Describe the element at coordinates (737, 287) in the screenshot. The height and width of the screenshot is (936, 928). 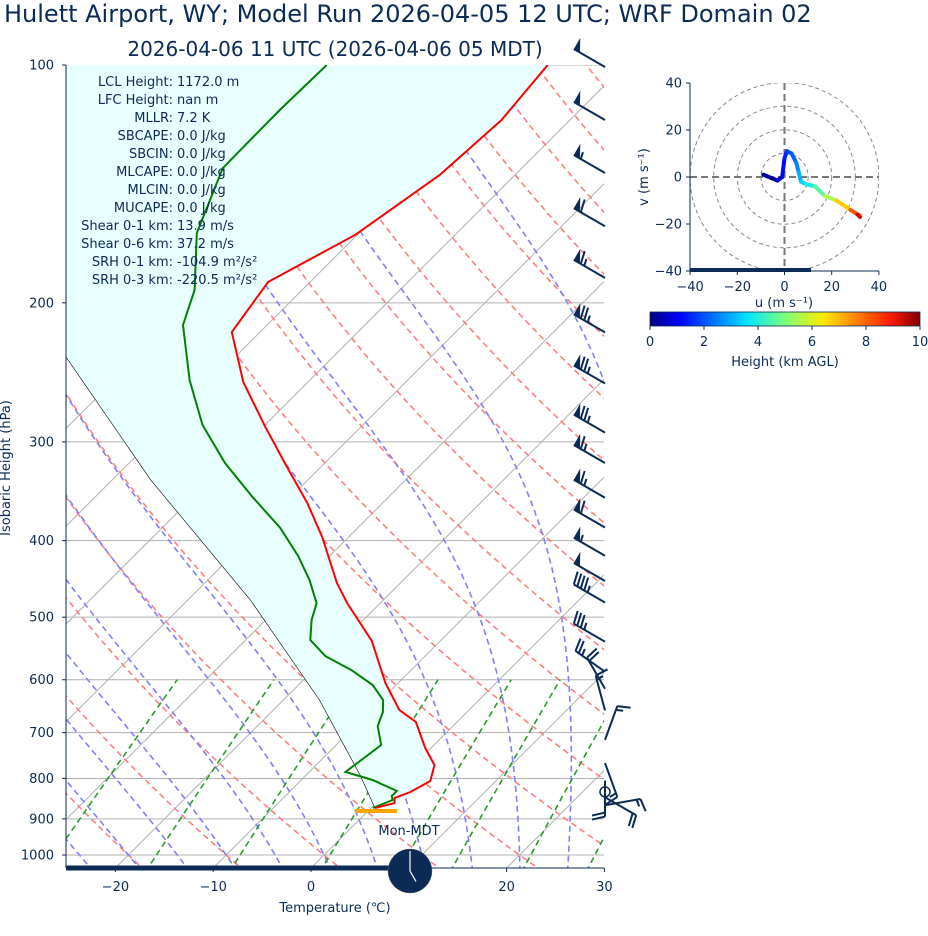
I see `hodo-x-tick-label: −20` at that location.